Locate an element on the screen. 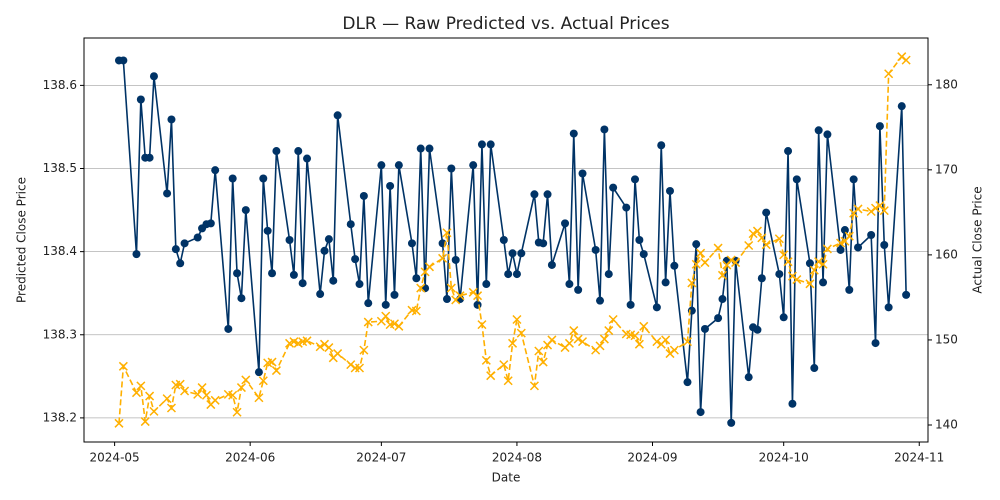 The image size is (1000, 500). y2-tick-label: 140 is located at coordinates (946, 424).